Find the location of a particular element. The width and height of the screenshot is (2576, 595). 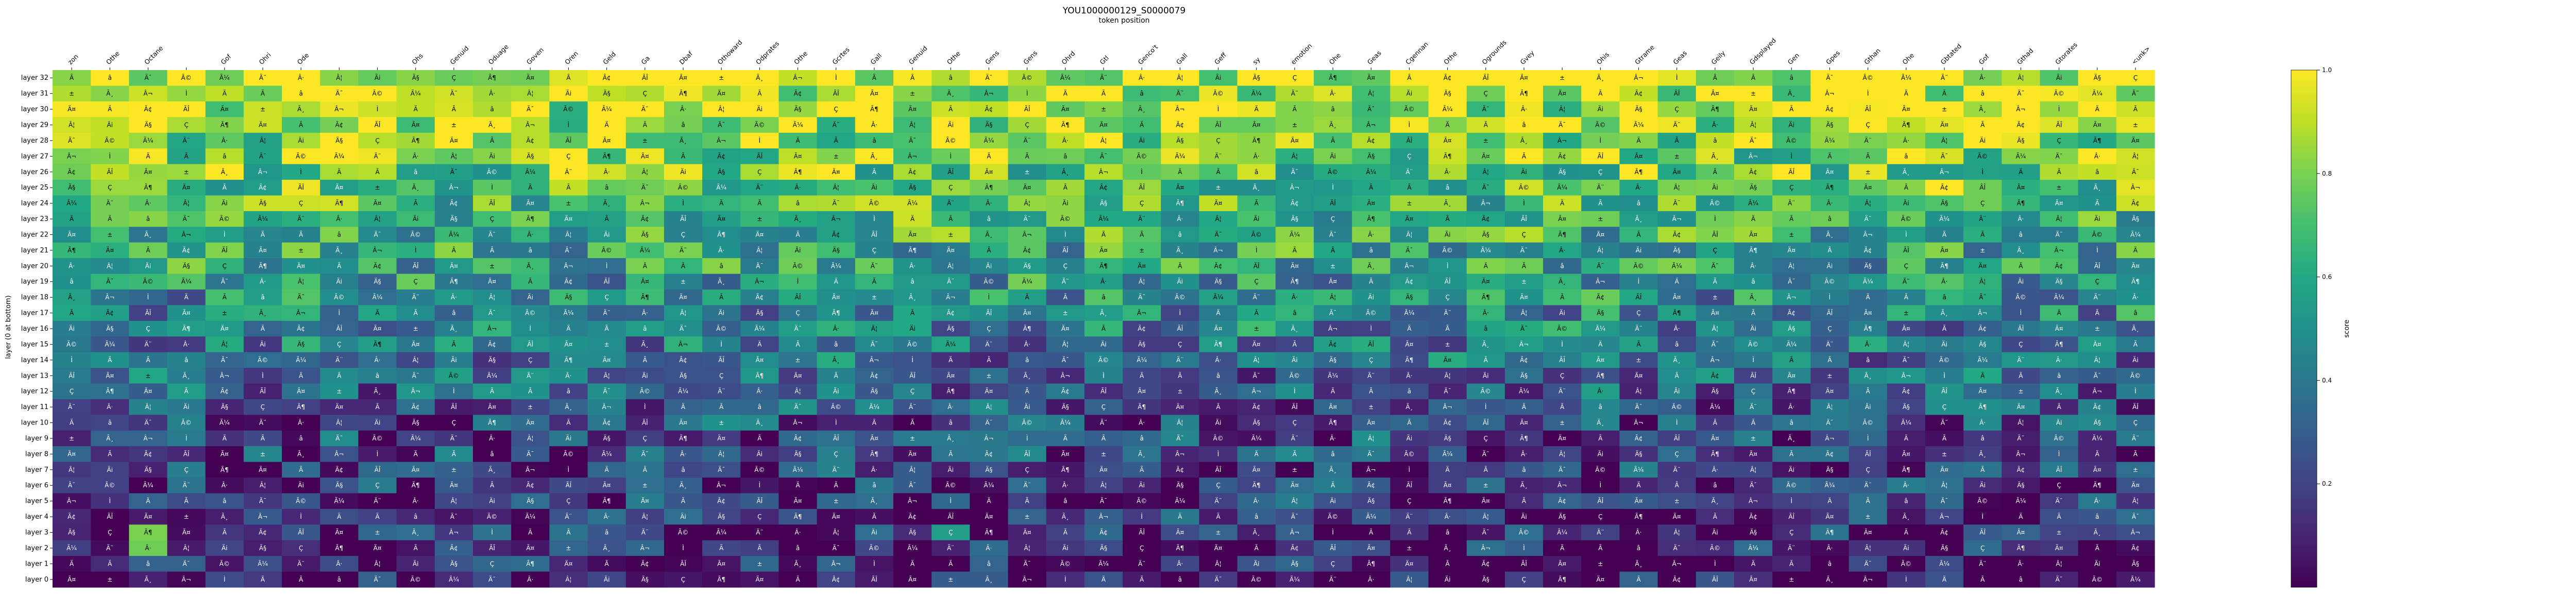

cell-token-label: Ã¼ is located at coordinates (2059, 297).